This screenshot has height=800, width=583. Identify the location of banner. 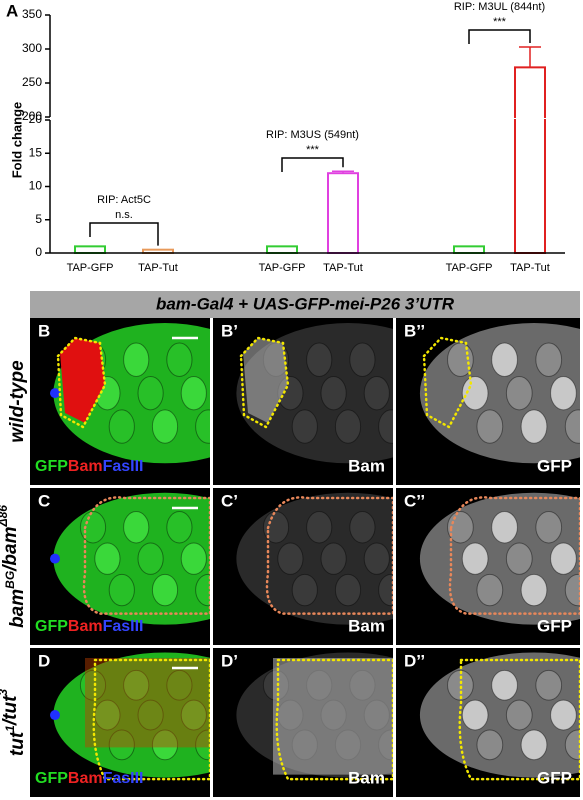
(305, 304).